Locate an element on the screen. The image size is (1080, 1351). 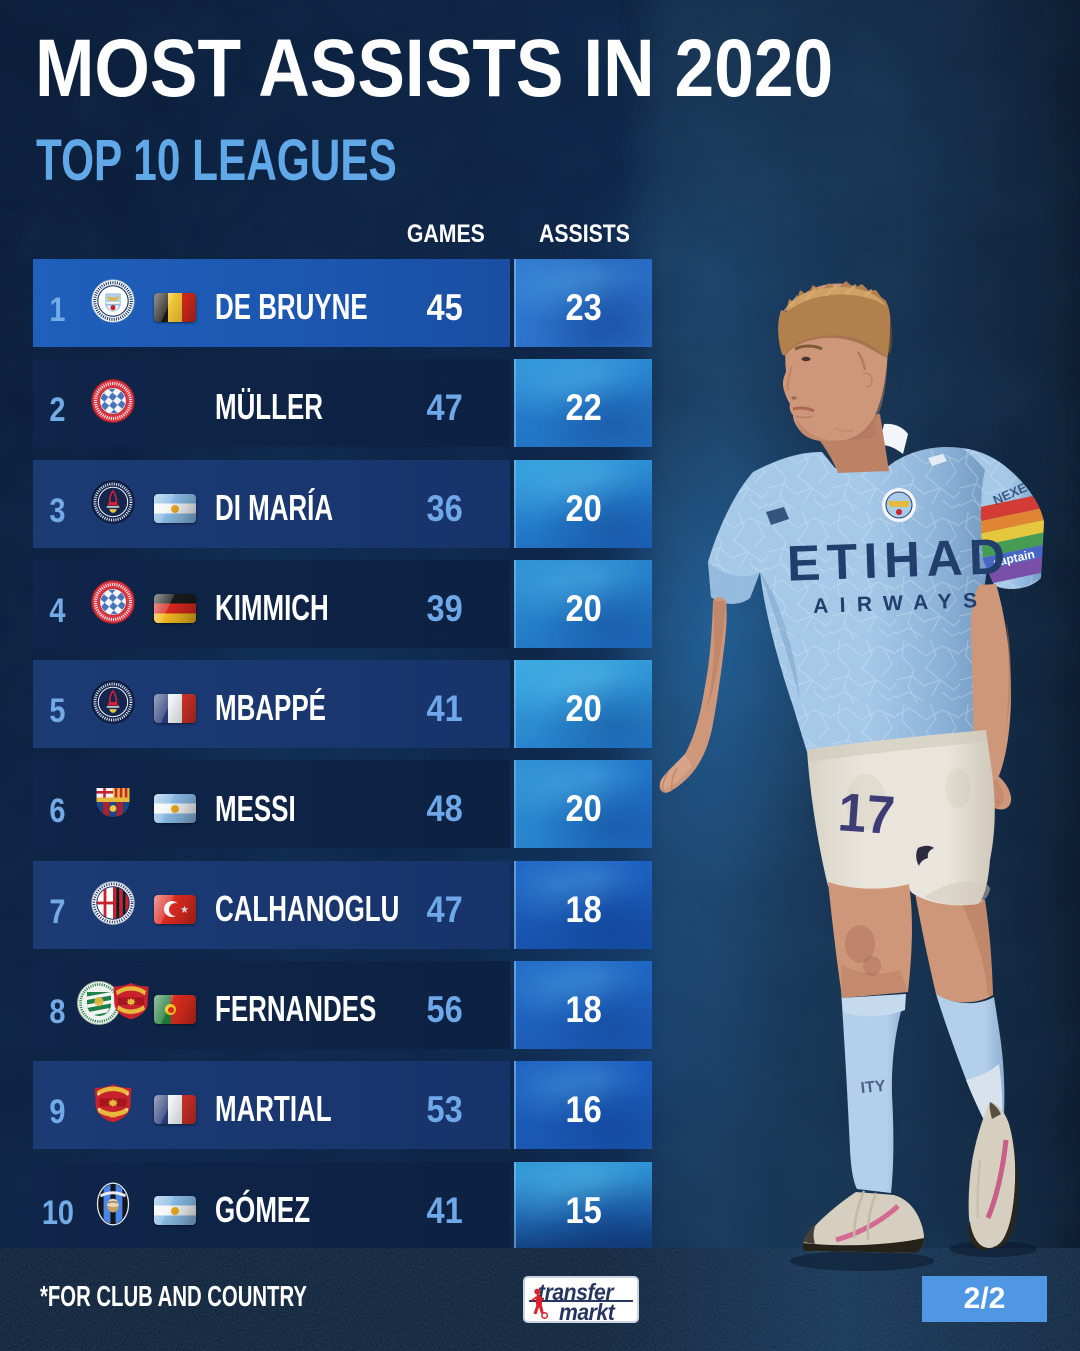
svg-text: ITY is located at coordinates (873, 1088).